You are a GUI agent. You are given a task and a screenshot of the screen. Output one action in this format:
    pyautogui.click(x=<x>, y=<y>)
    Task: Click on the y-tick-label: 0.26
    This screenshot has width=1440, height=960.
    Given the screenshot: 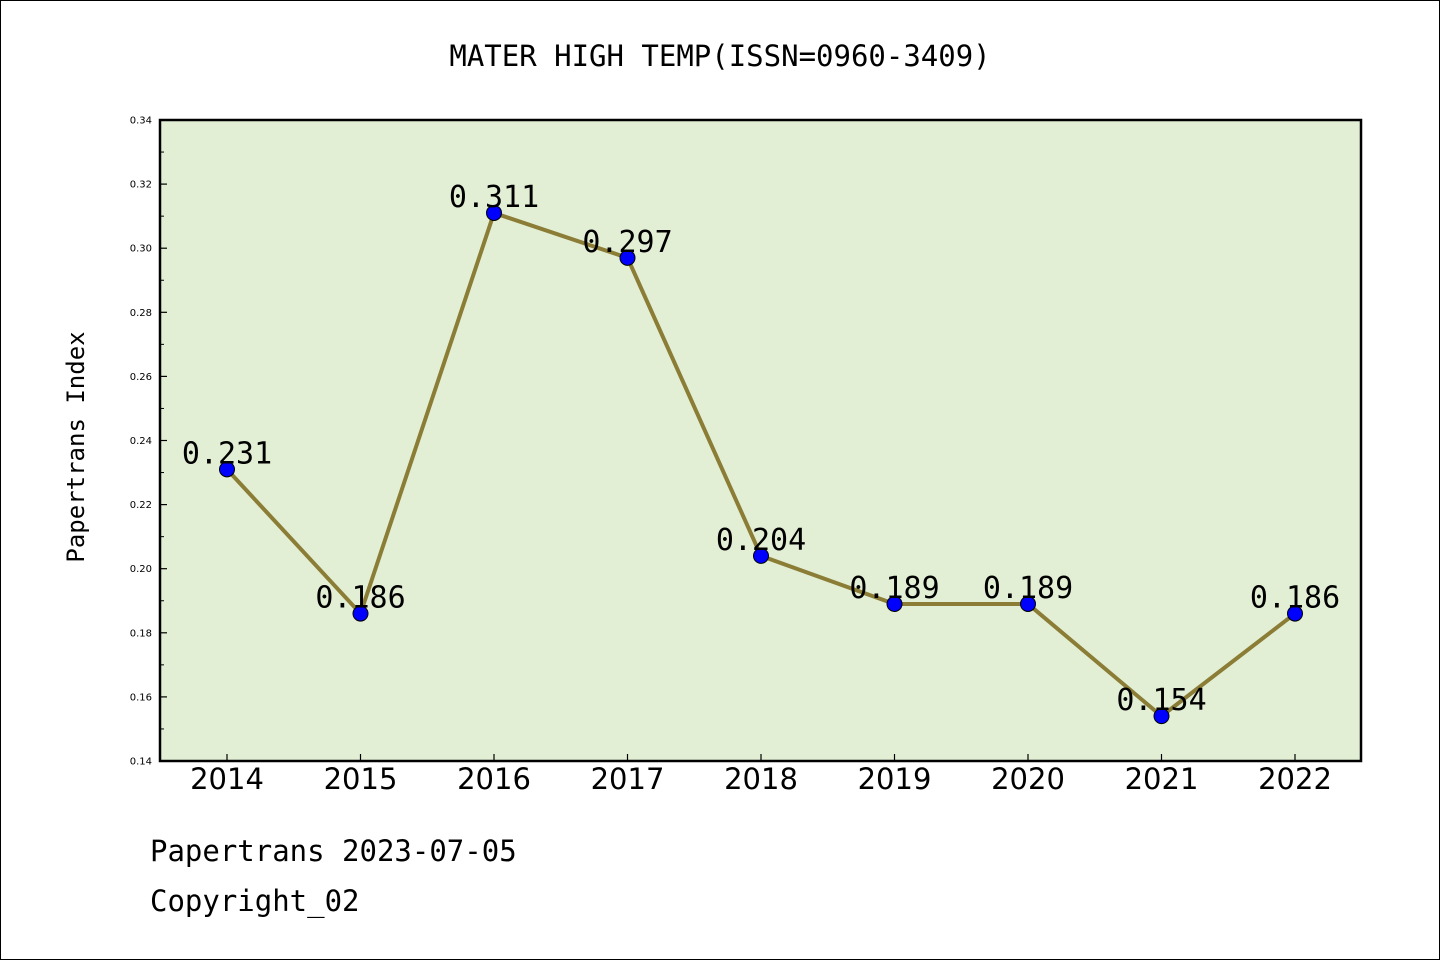 What is the action you would take?
    pyautogui.click(x=141, y=377)
    